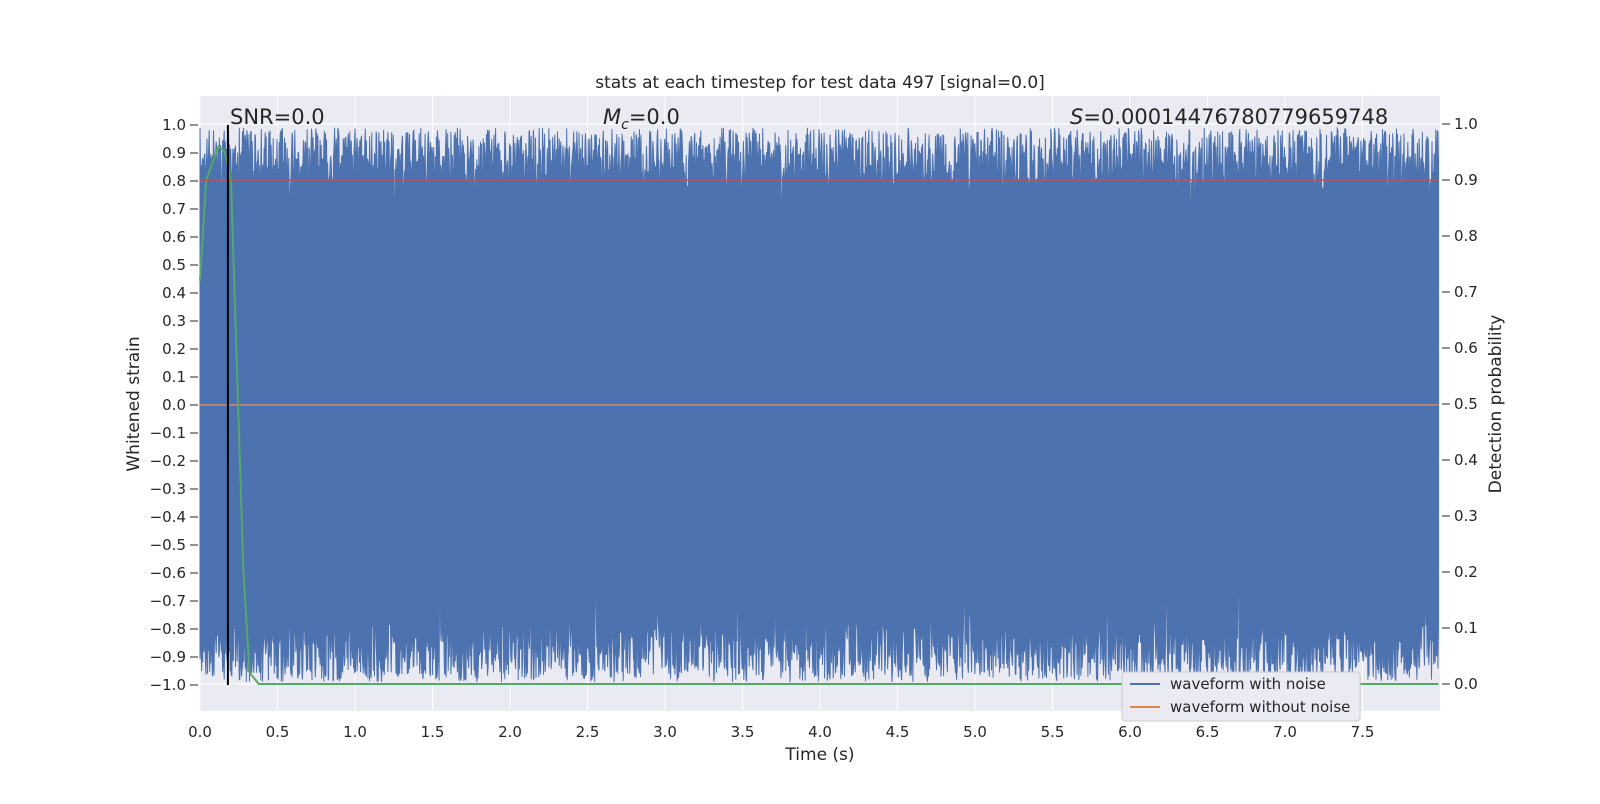  Describe the element at coordinates (433, 732) in the screenshot. I see `x-tick-label: 1.5` at that location.